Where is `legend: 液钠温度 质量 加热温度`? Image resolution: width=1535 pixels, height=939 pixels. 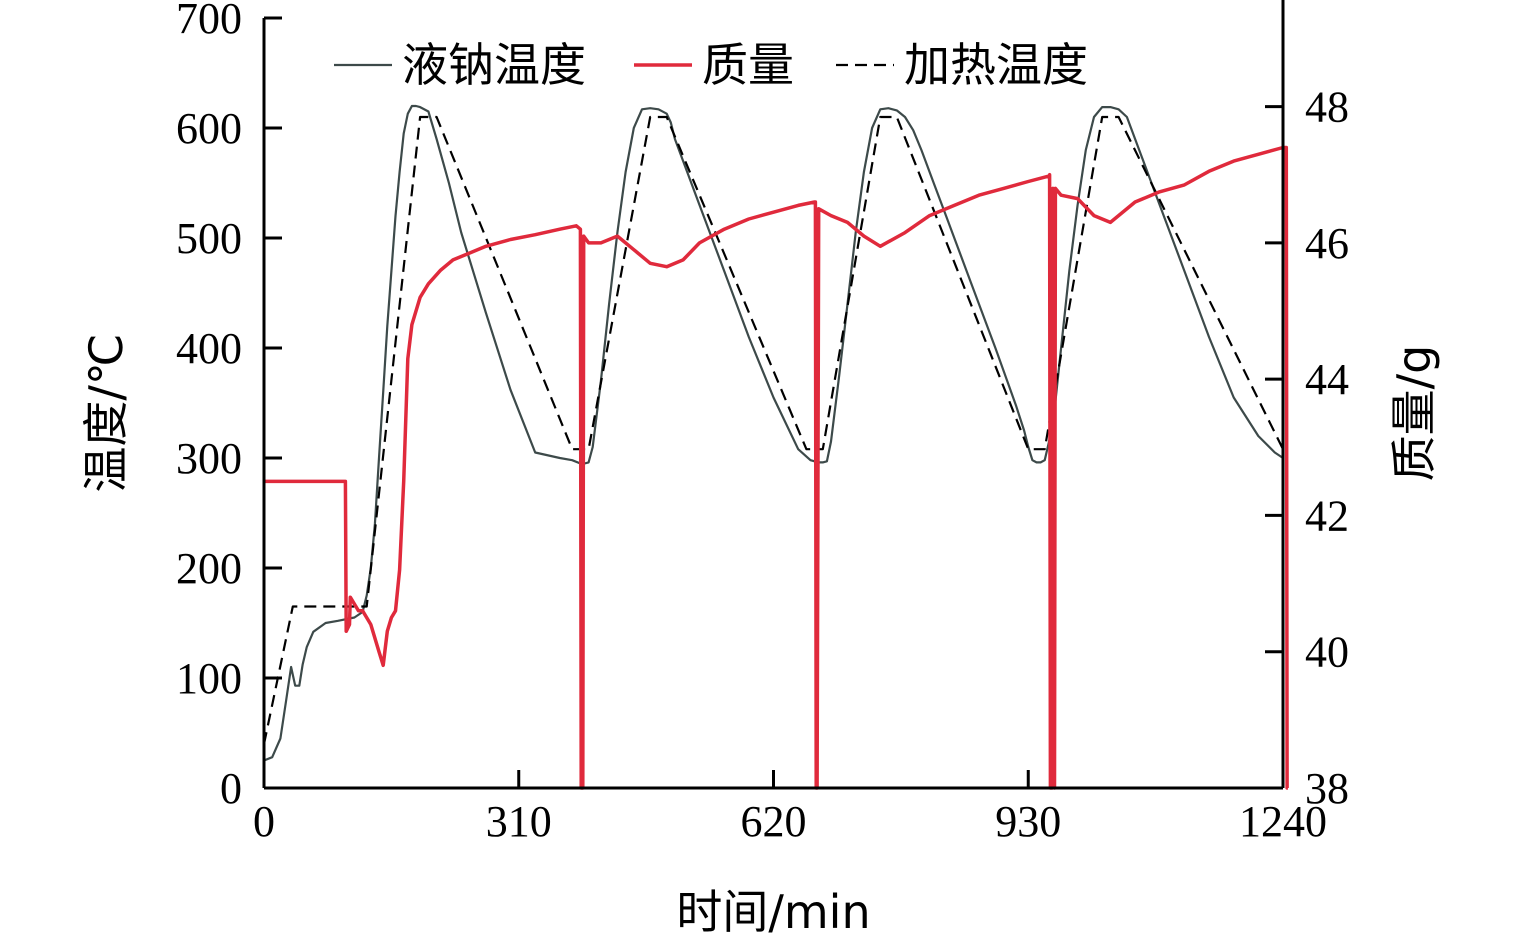 legend: 液钠温度 质量 加热温度 is located at coordinates (711, 65).